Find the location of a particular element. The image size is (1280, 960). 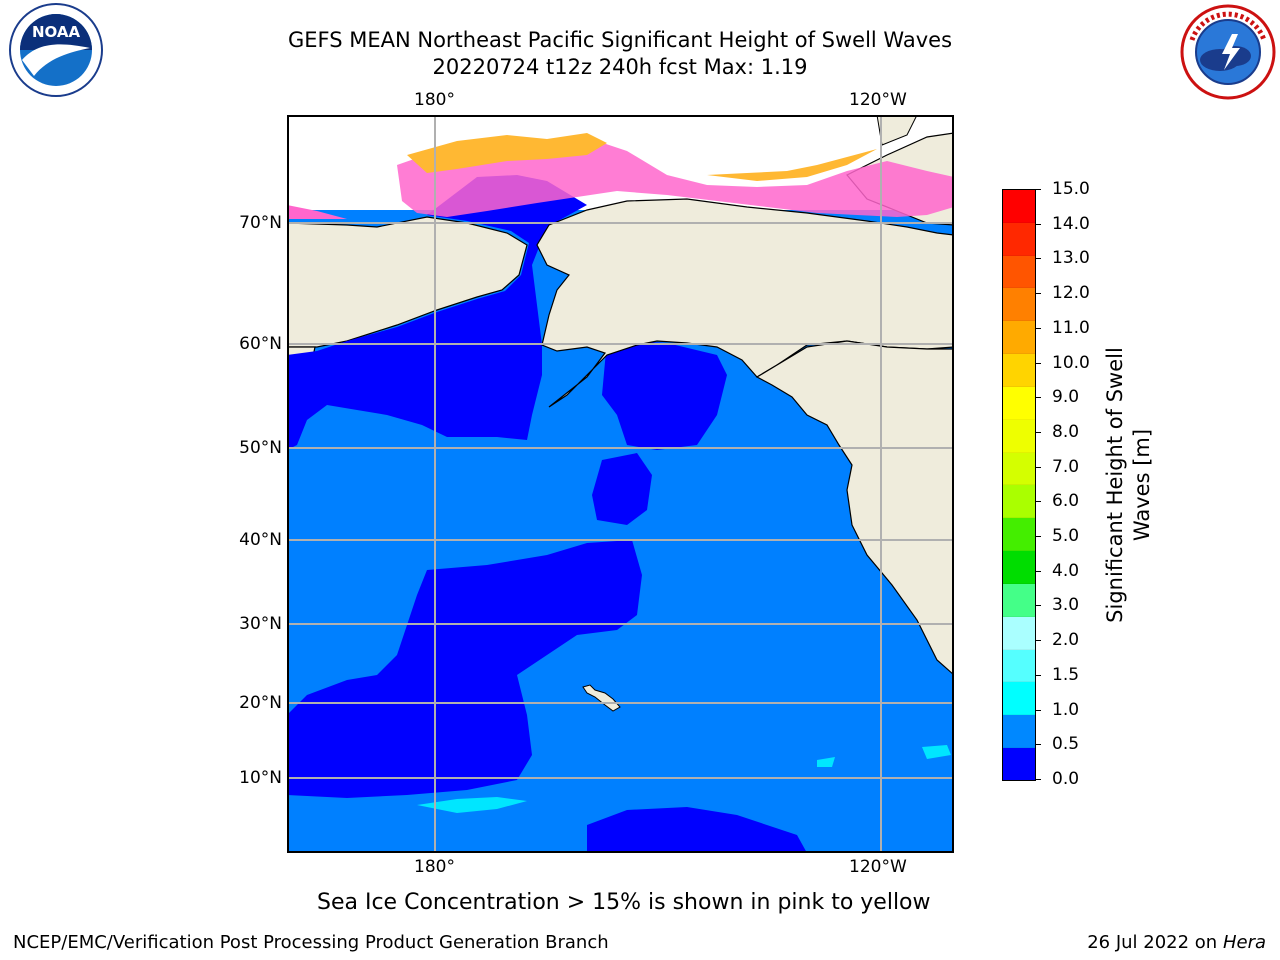

lat-label-30n: 30°N is located at coordinates (260, 624).